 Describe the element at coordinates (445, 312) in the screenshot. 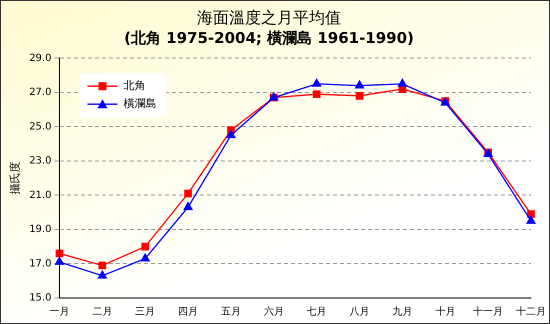

I see `x-tick-label: 十月` at that location.